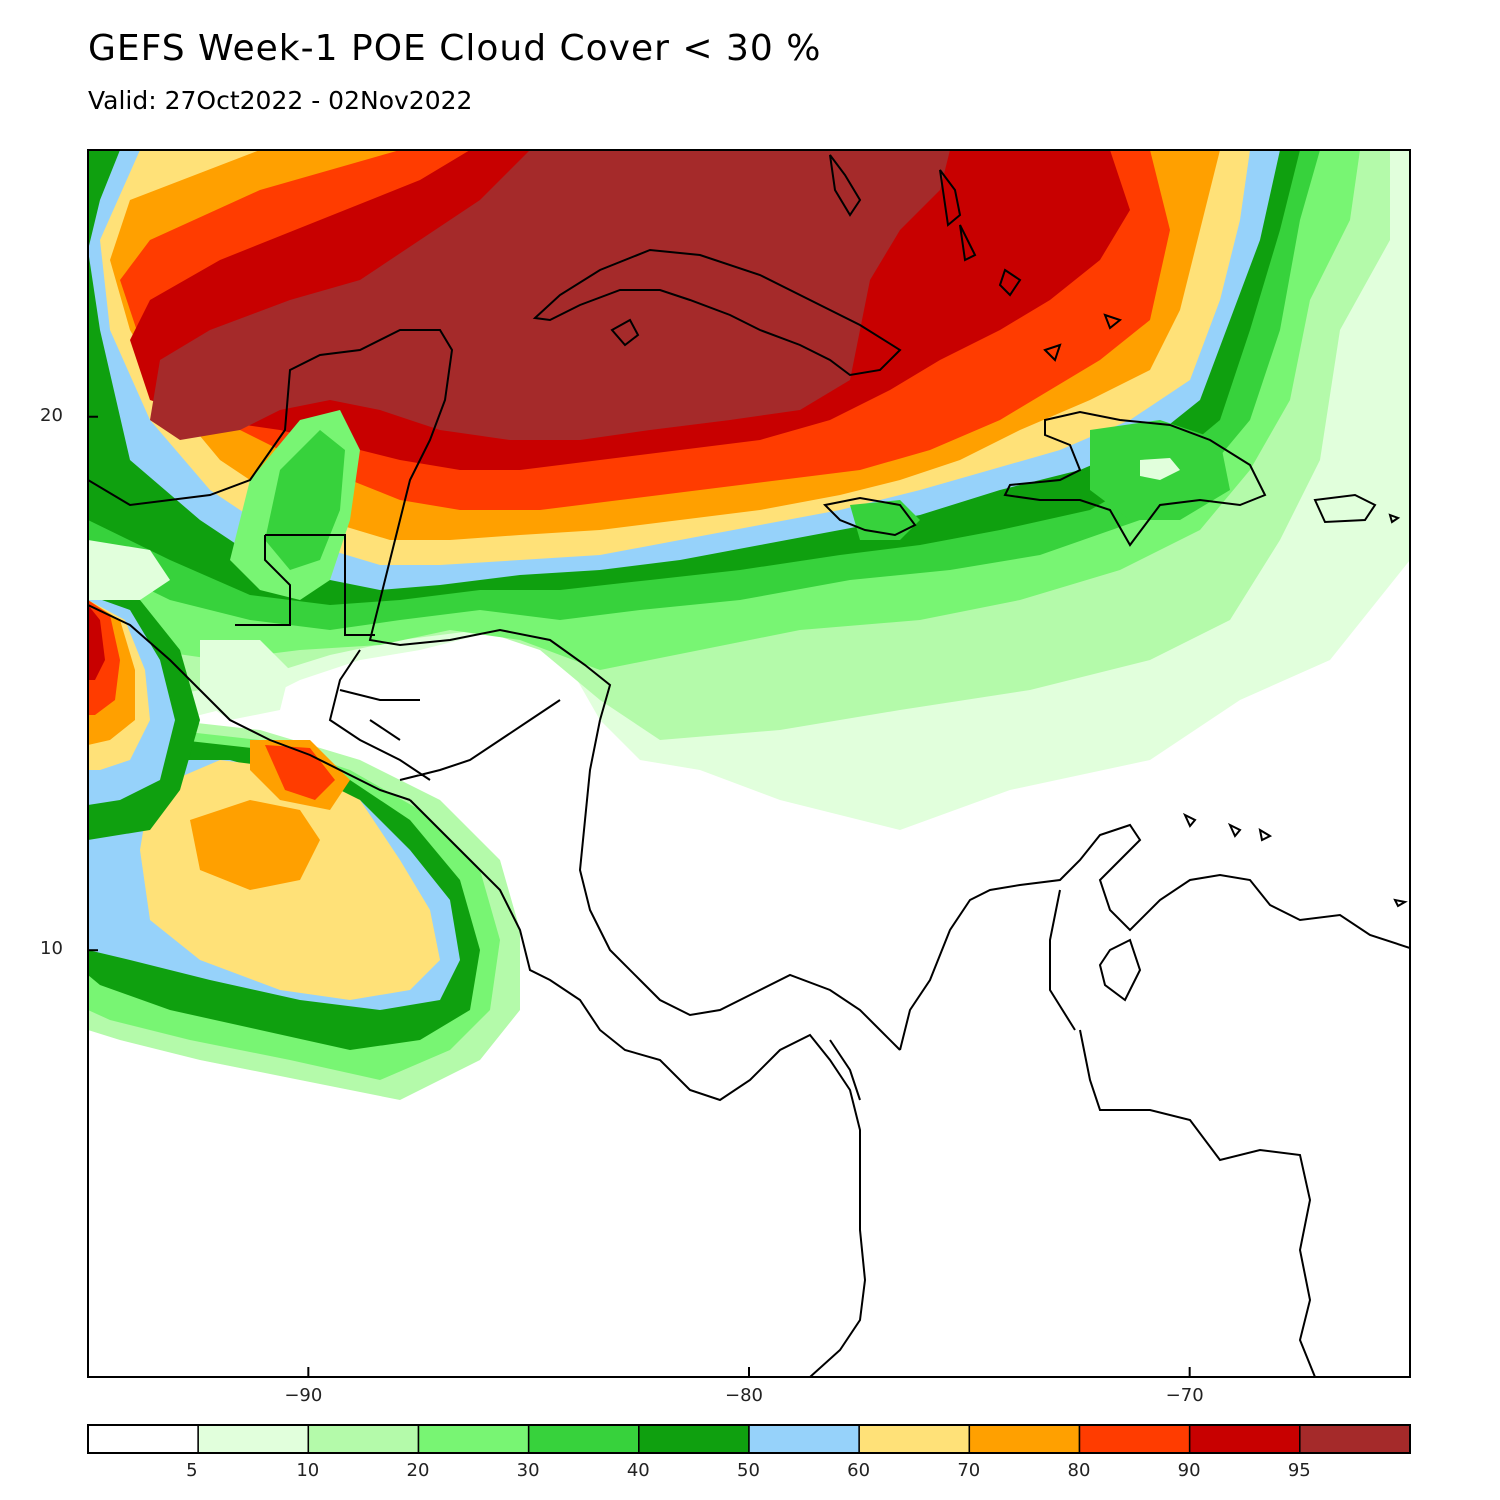  I want to click on colorbar-outline, so click(749, 1439).